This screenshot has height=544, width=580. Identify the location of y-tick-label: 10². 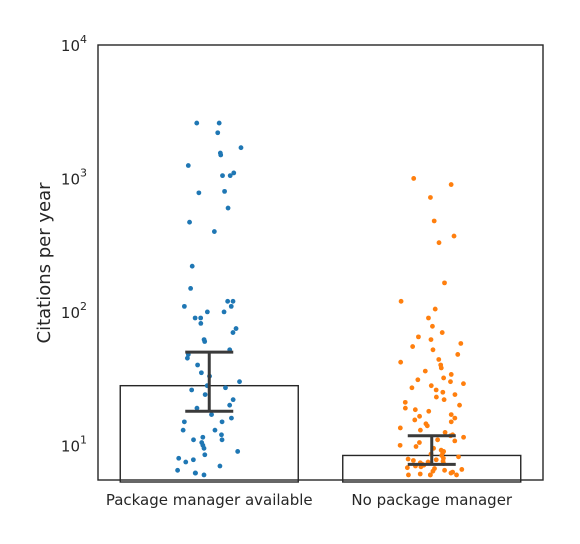
(74, 311).